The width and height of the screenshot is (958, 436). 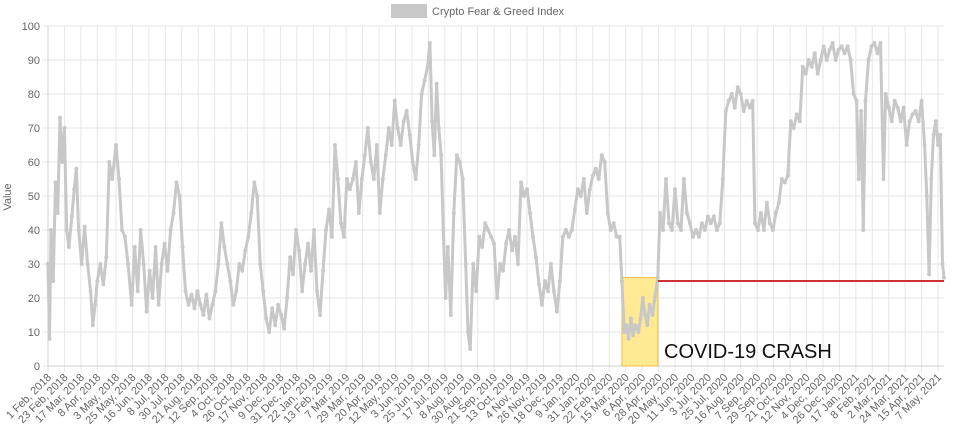 I want to click on y-tick-label: 60, so click(x=34, y=163).